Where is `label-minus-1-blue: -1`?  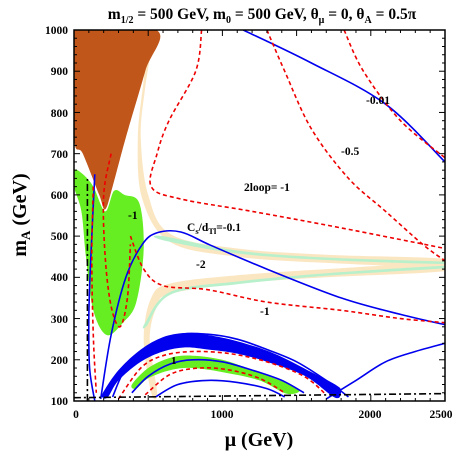 label-minus-1-blue: -1 is located at coordinates (265, 312).